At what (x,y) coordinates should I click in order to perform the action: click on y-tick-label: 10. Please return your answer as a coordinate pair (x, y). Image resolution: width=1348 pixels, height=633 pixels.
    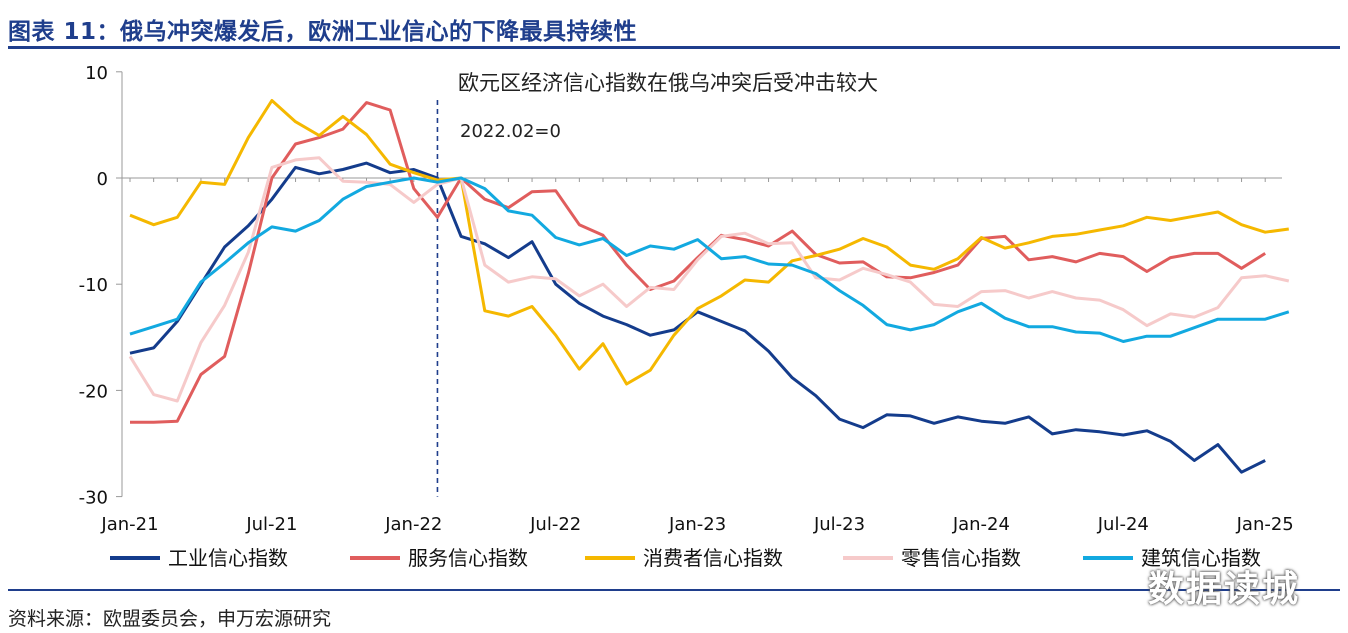
    Looking at the image, I should click on (96, 73).